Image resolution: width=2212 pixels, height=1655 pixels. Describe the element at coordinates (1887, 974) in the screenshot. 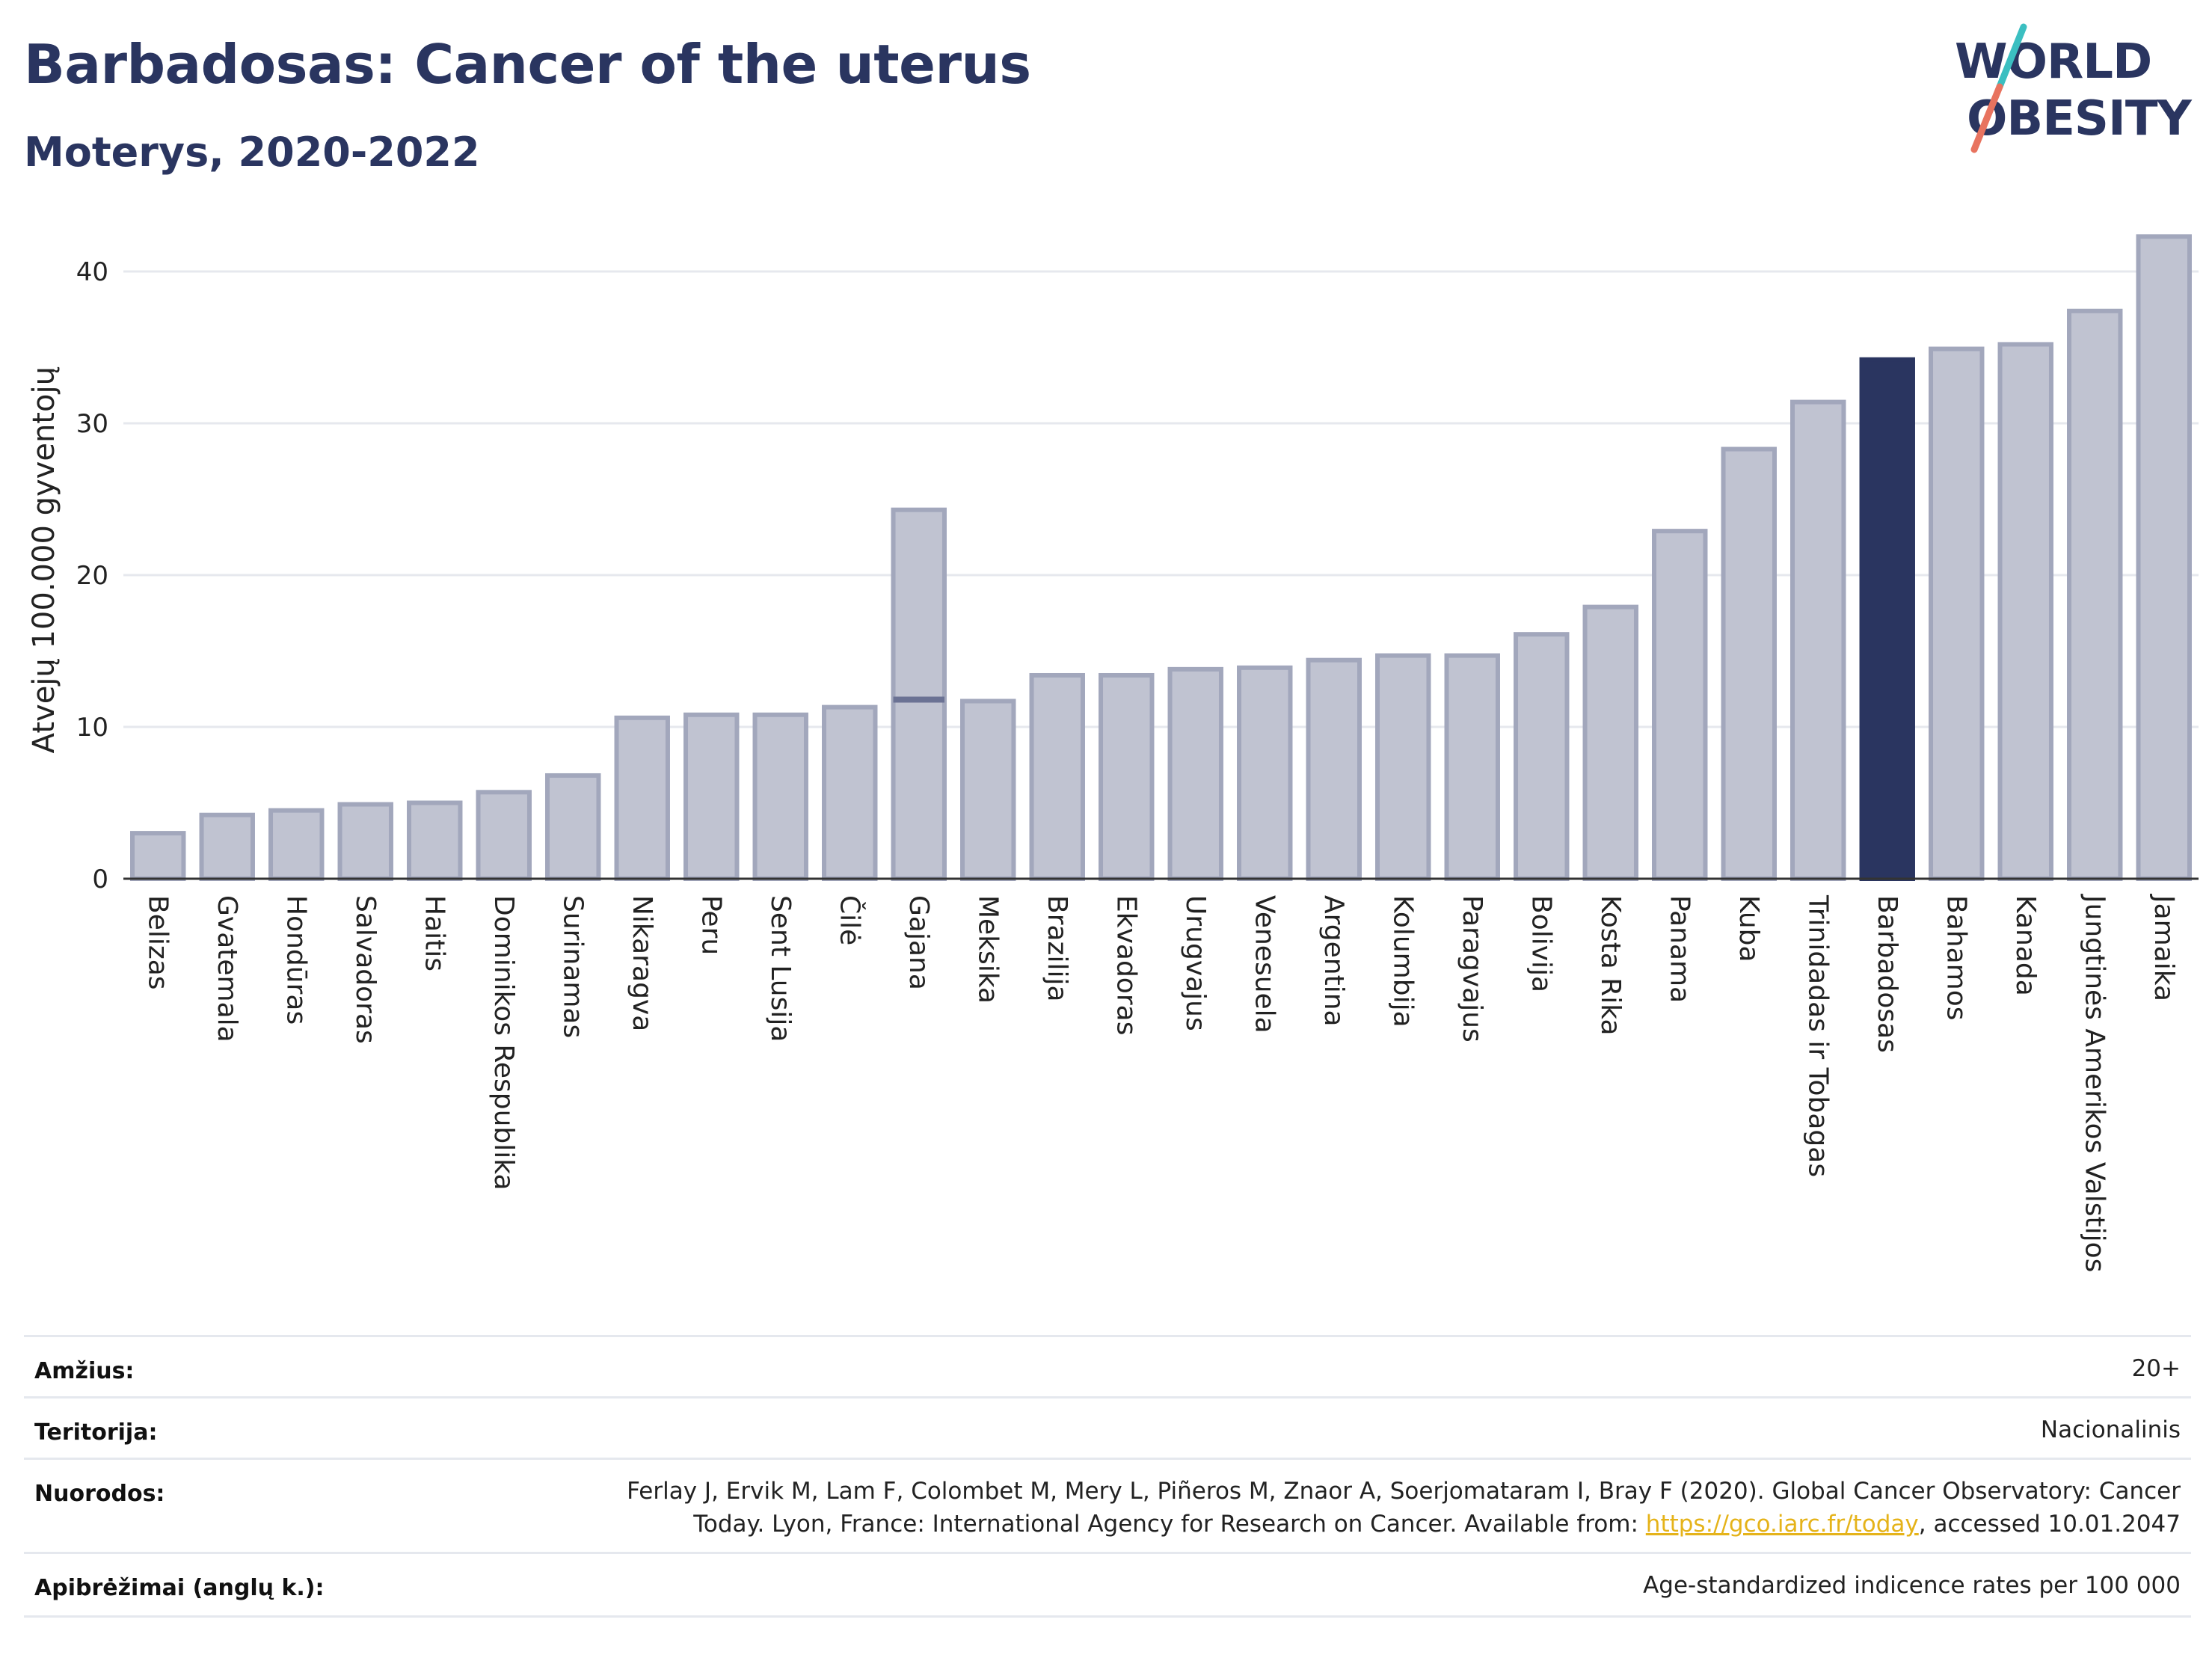

I see `x-tick-label: Barbadosas` at that location.